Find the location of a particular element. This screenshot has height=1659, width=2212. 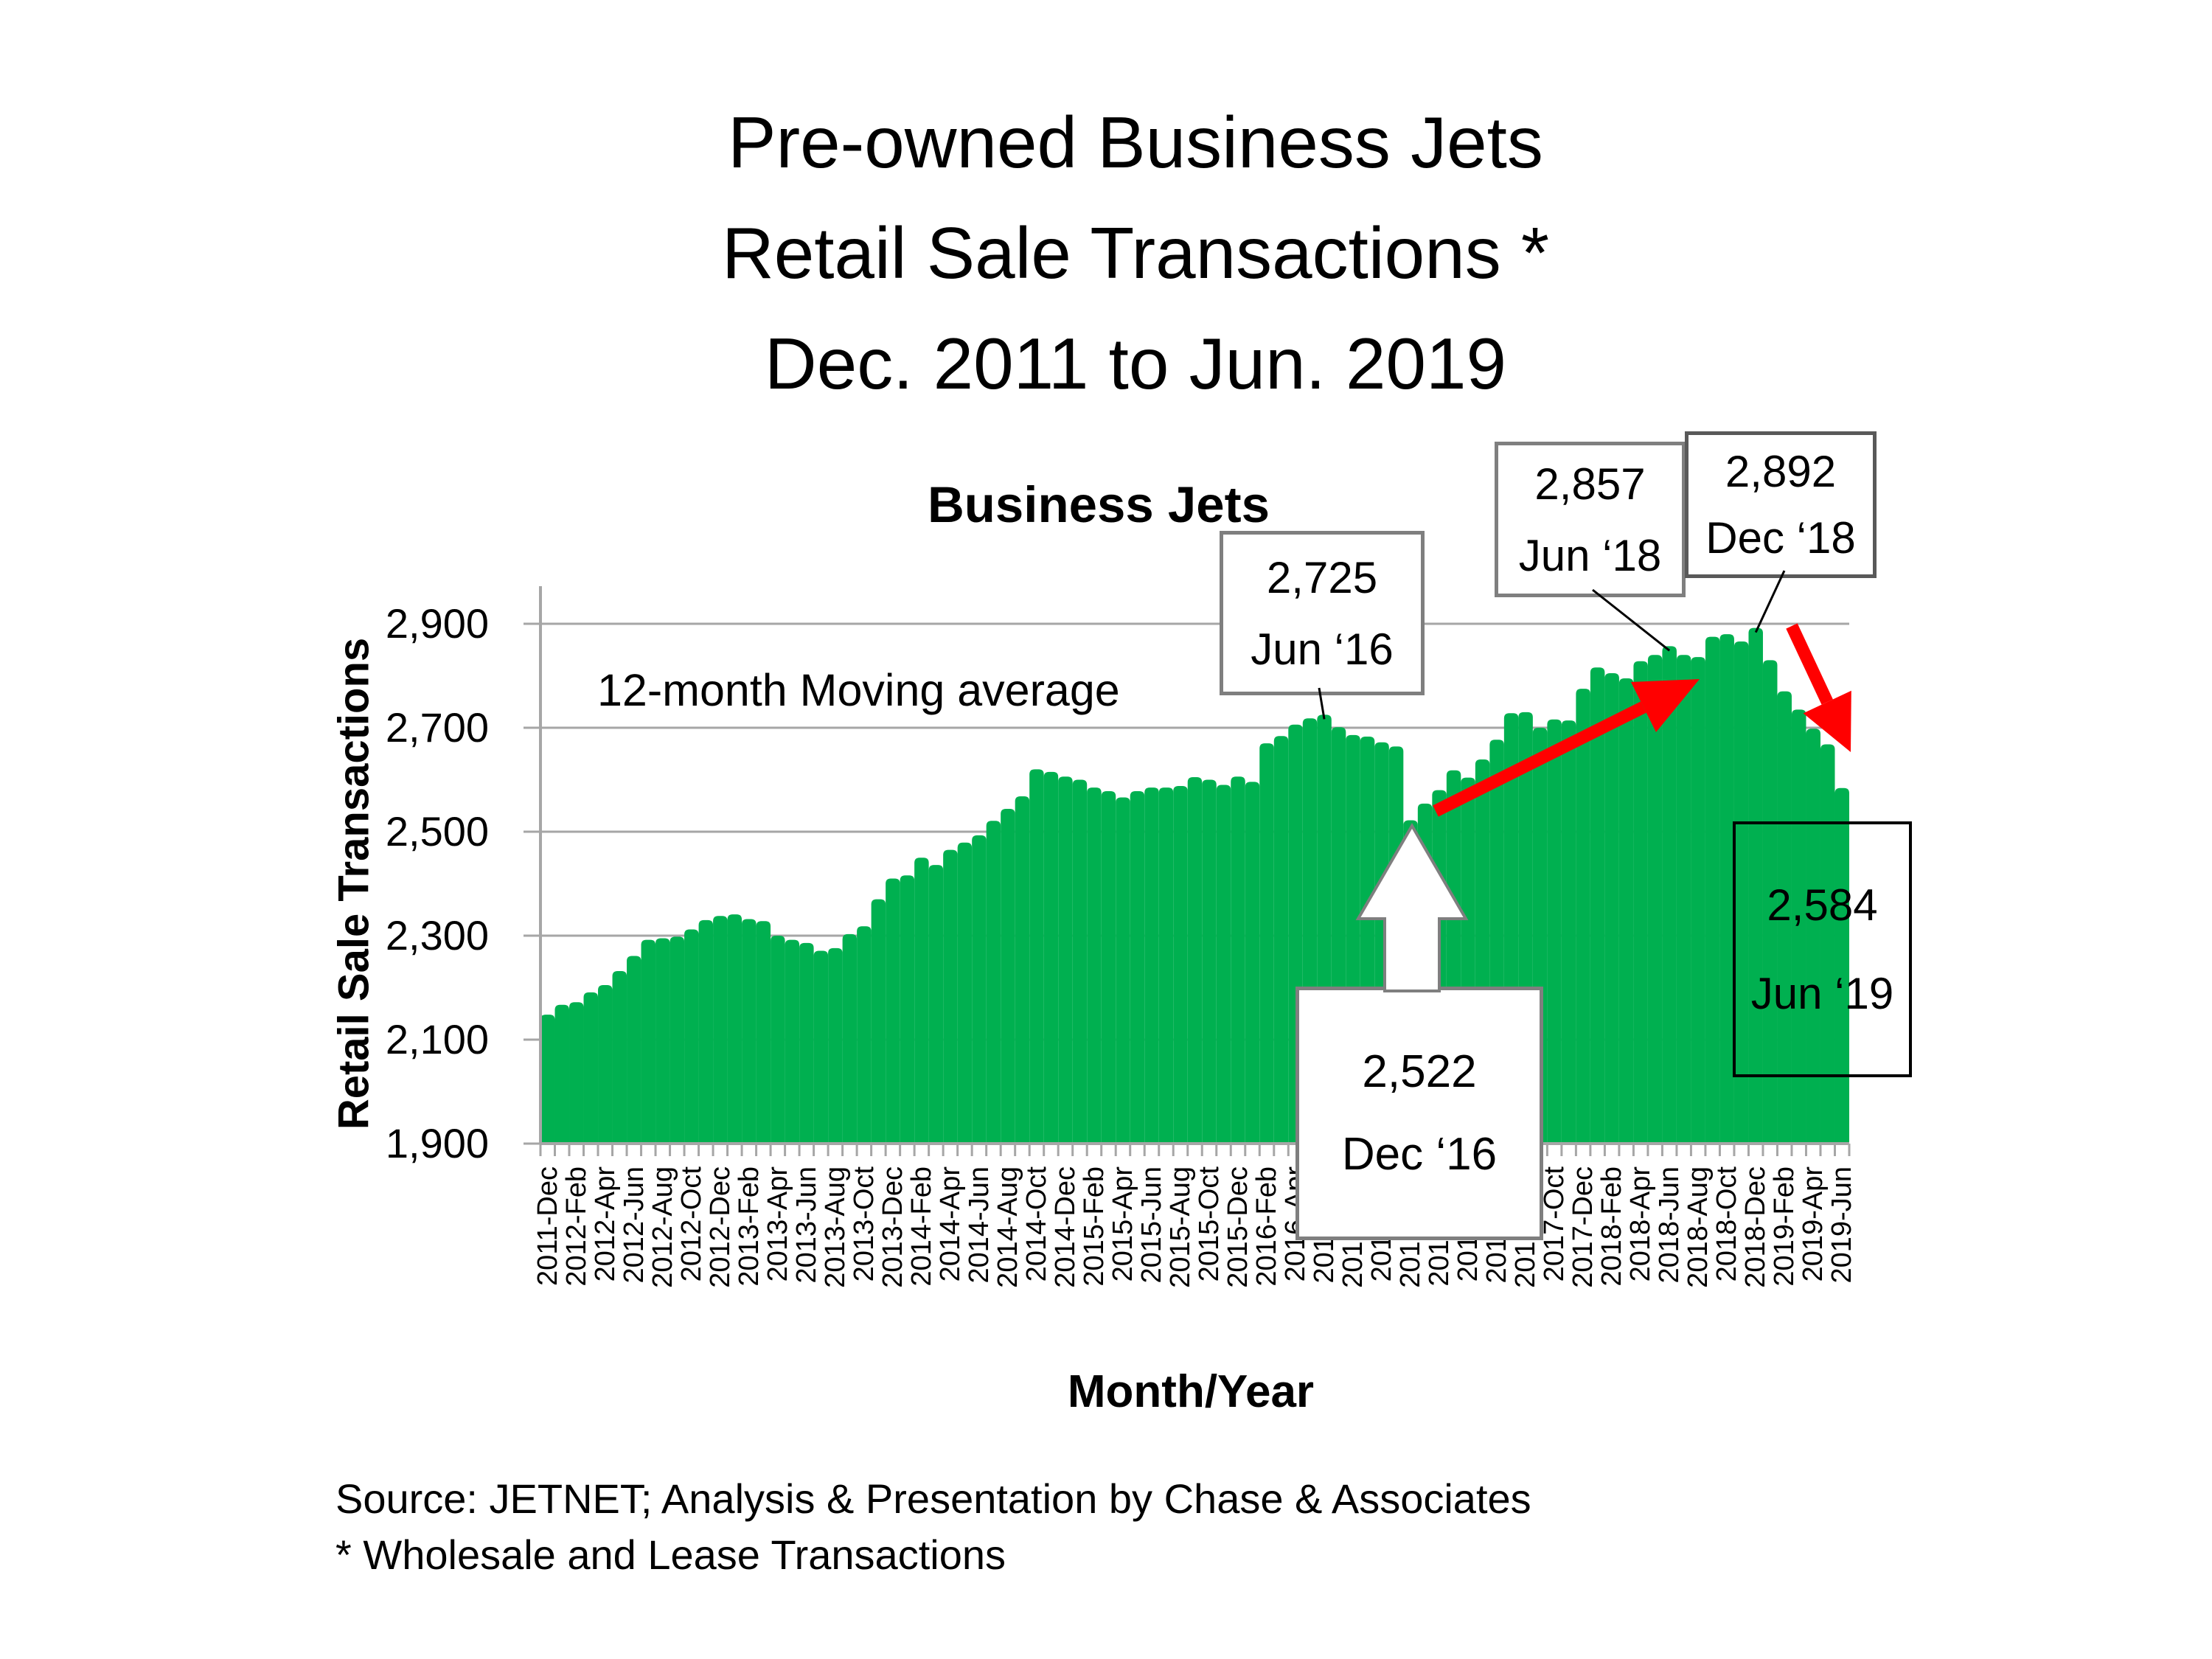

trend-up-arrow-head is located at coordinates (1665, 706).